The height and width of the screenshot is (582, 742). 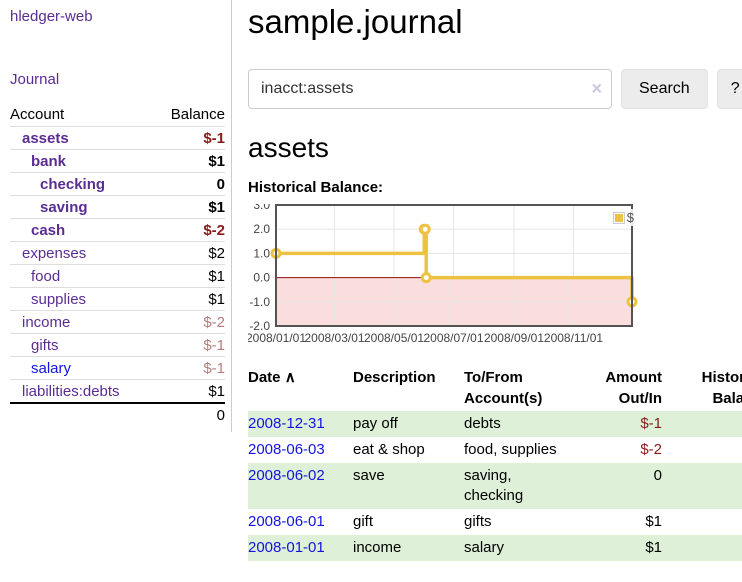 What do you see at coordinates (651, 449) in the screenshot?
I see `transaction-amount: $-2` at bounding box center [651, 449].